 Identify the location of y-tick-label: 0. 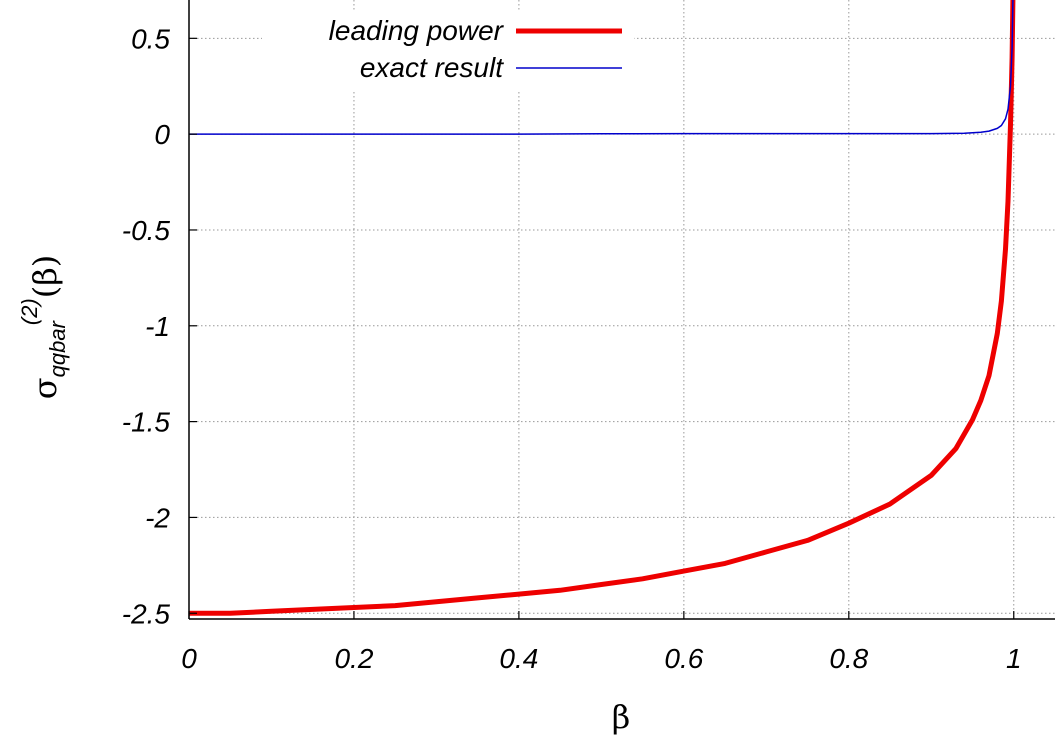
(162, 134).